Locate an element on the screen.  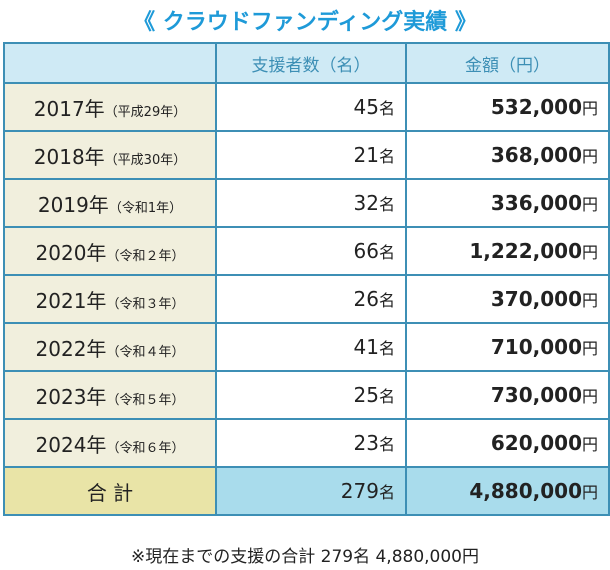
amount-cell: 4,880,000円 is located at coordinates (507, 491).